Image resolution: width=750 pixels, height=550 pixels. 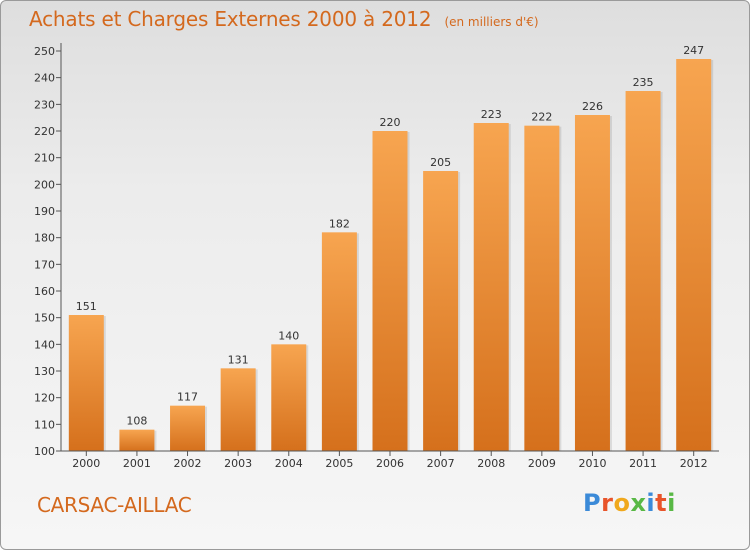 What do you see at coordinates (390, 463) in the screenshot?
I see `x-tick-label: 2006` at bounding box center [390, 463].